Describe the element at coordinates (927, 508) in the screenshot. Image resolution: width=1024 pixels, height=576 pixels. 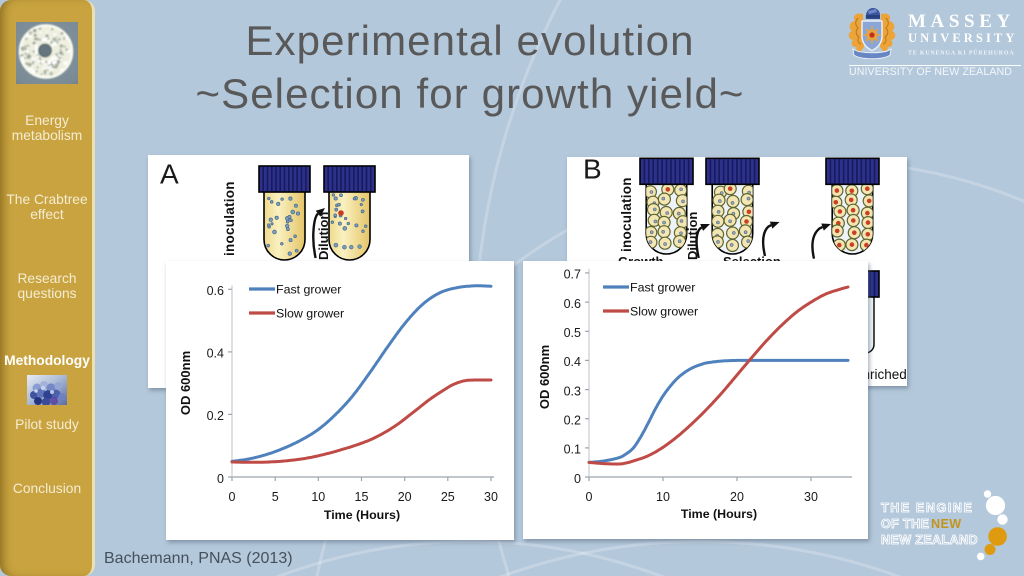
I see `svg-text: THE ENGINE` at that location.